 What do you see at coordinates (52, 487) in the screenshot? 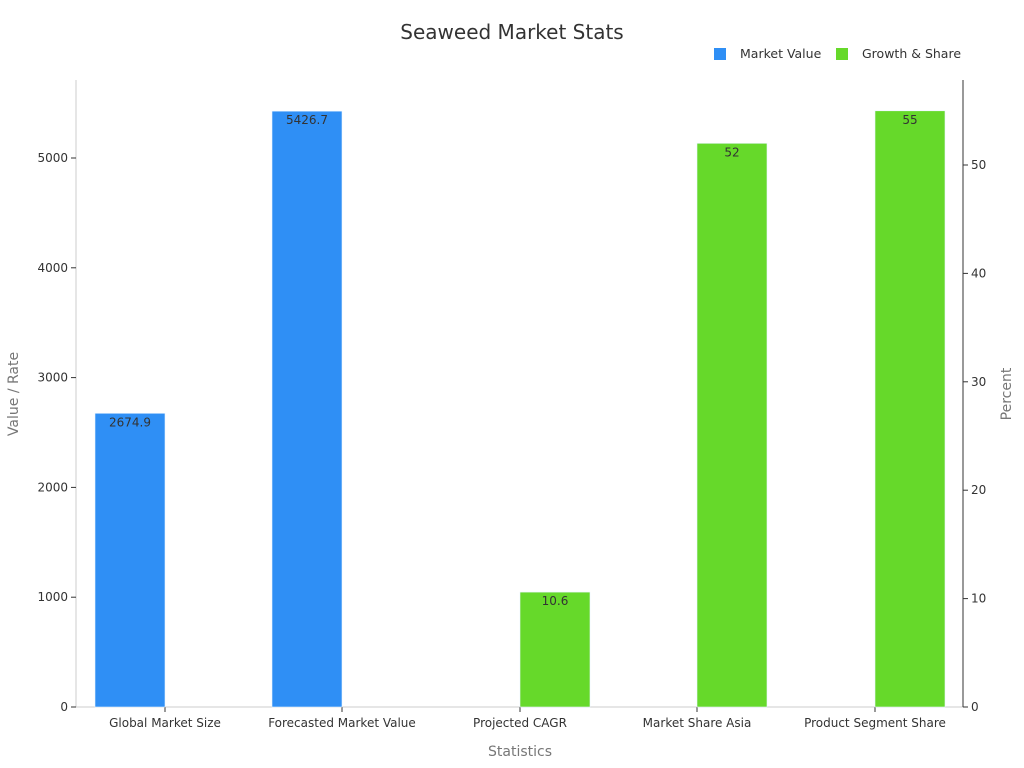
I see `y-tick-label: 2000` at bounding box center [52, 487].